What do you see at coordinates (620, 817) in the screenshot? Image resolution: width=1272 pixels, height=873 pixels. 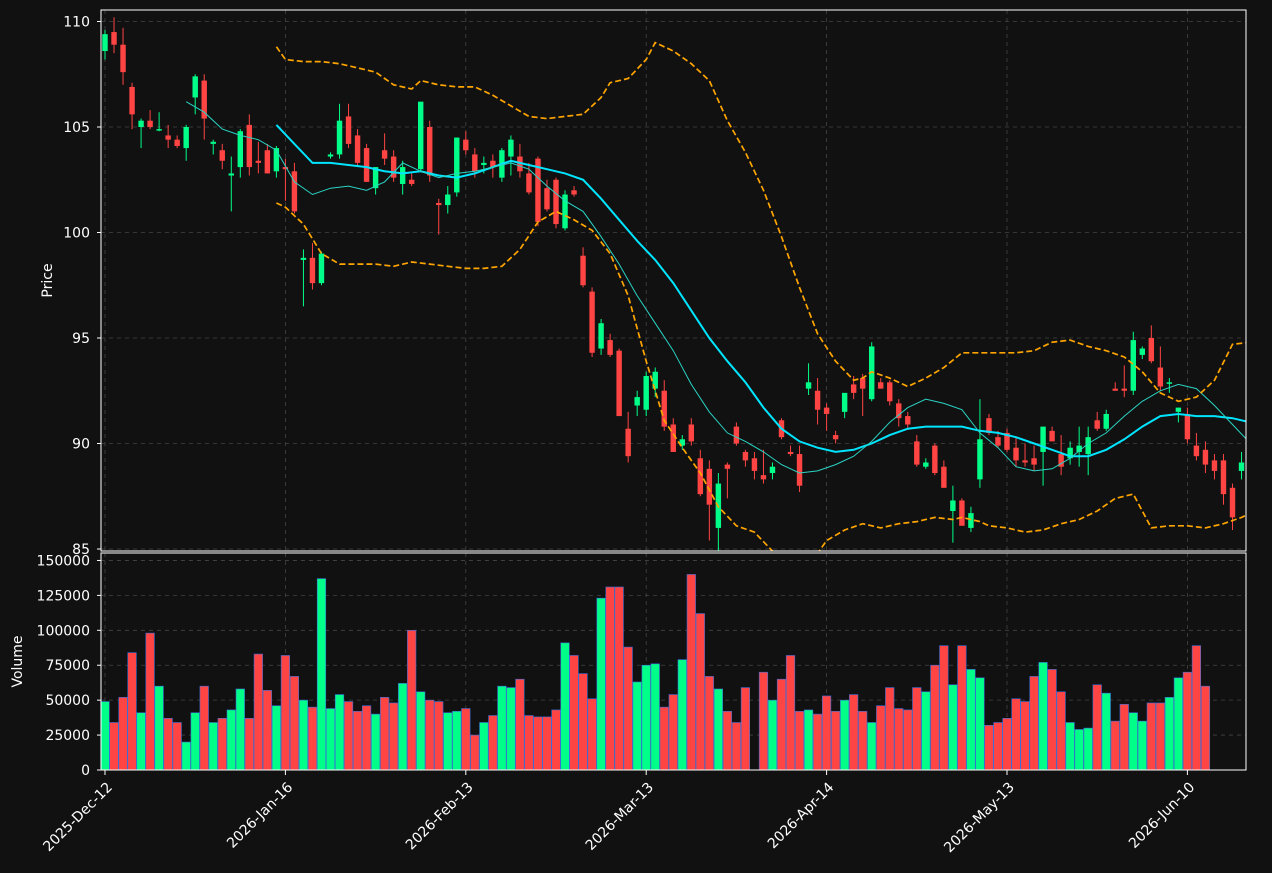 I see `x-tick-label: 2026-Mar-13` at bounding box center [620, 817].